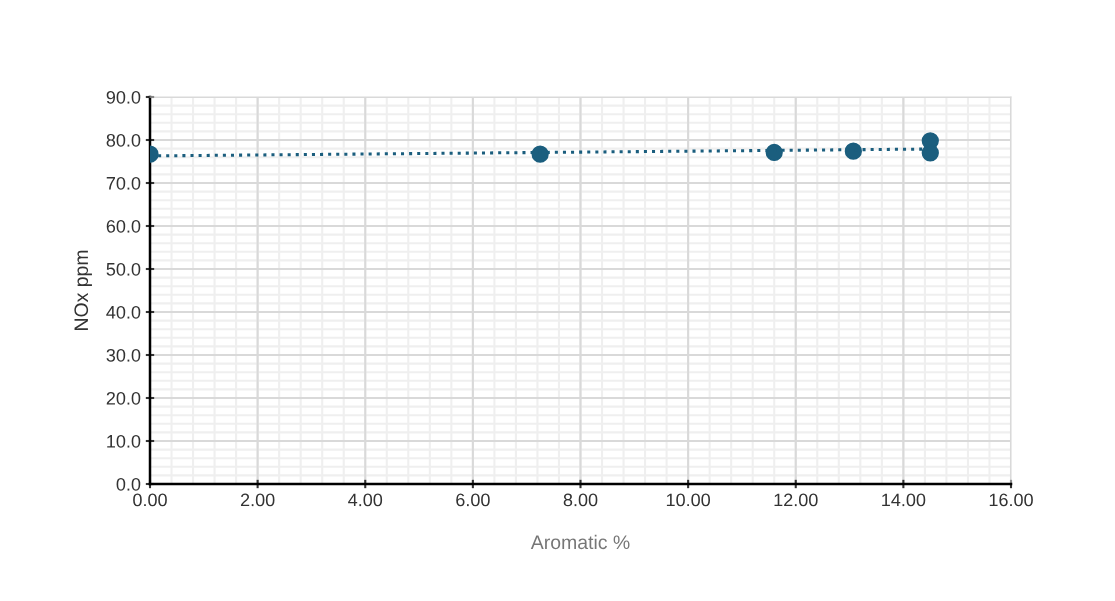  What do you see at coordinates (123, 226) in the screenshot?
I see `y-tick-label: 60.0` at bounding box center [123, 226].